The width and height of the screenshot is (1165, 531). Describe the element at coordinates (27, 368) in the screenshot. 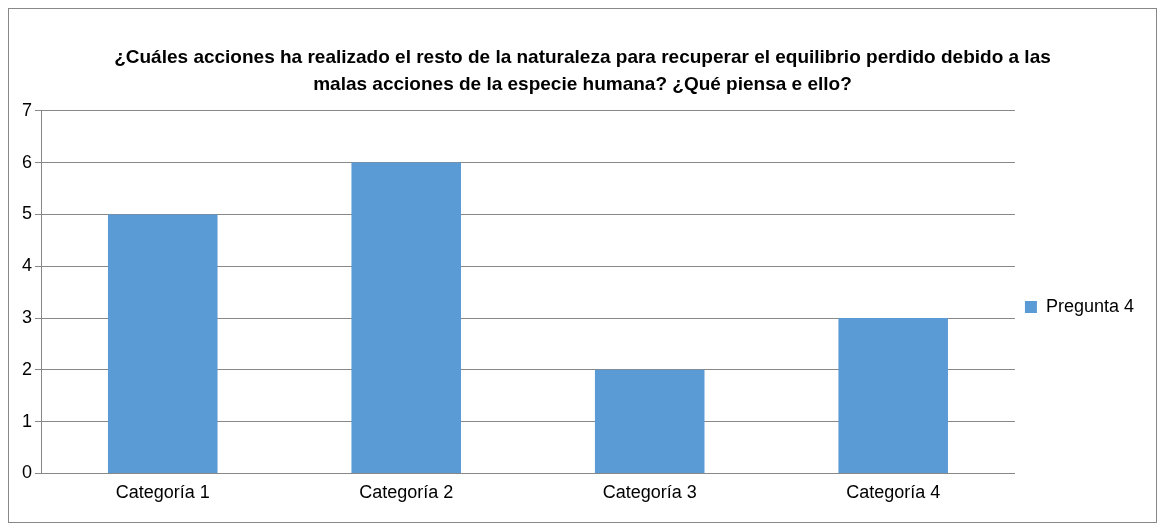

I see `y-tick-label: 2` at that location.